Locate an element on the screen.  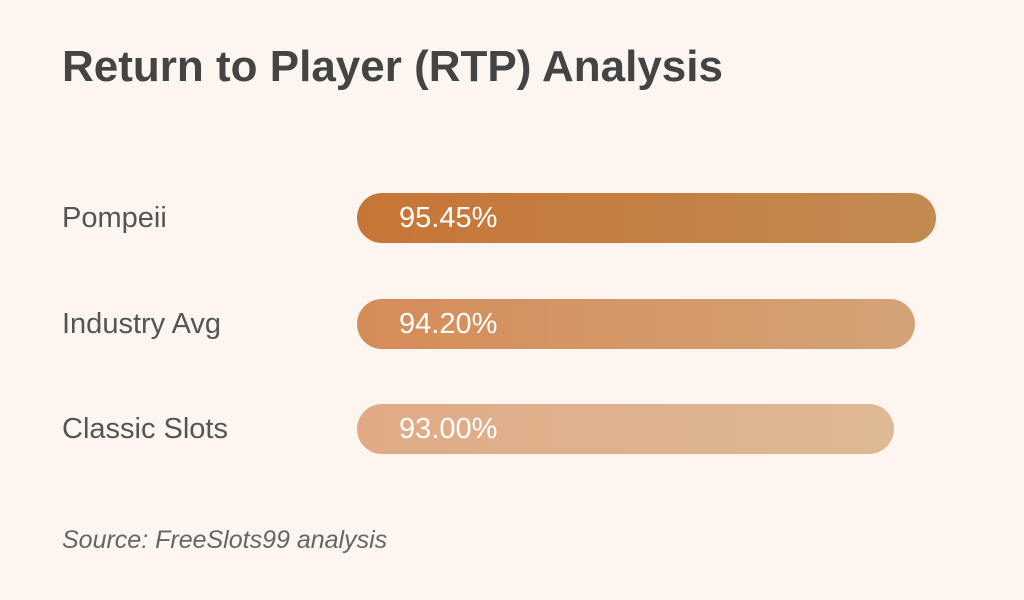
bar-category-label: Classic Slots is located at coordinates (145, 429).